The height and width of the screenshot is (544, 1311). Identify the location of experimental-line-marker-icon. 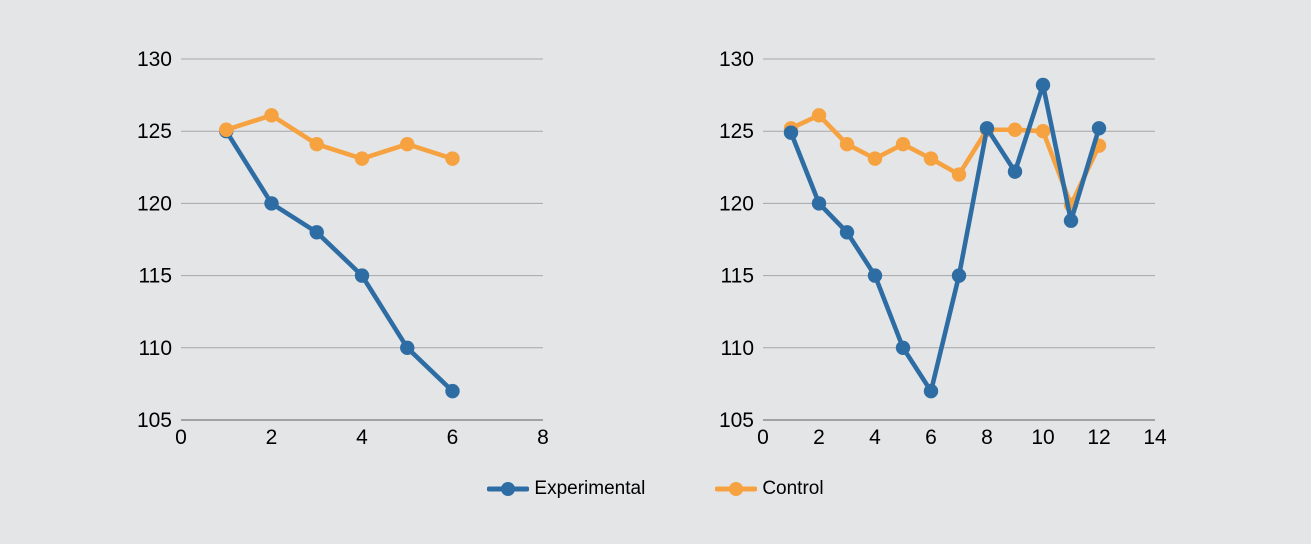
(508, 489).